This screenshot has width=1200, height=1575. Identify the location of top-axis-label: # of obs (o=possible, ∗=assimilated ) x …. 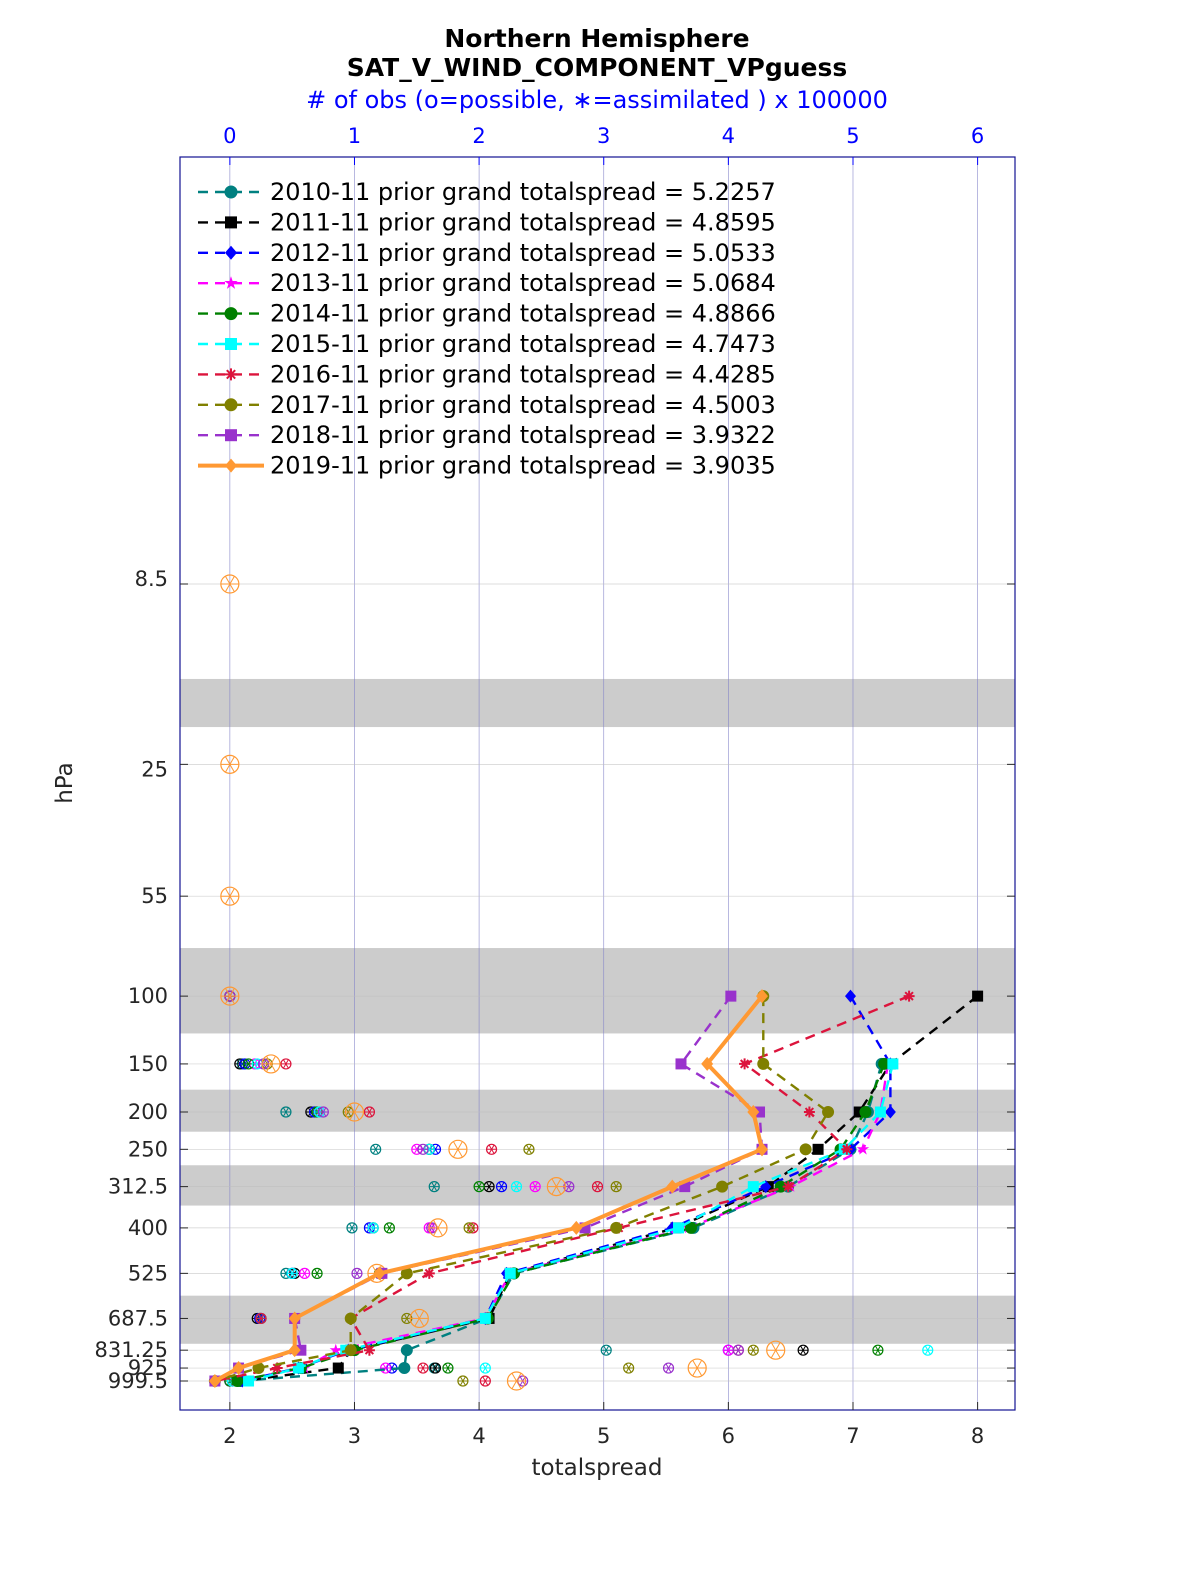
(597, 100).